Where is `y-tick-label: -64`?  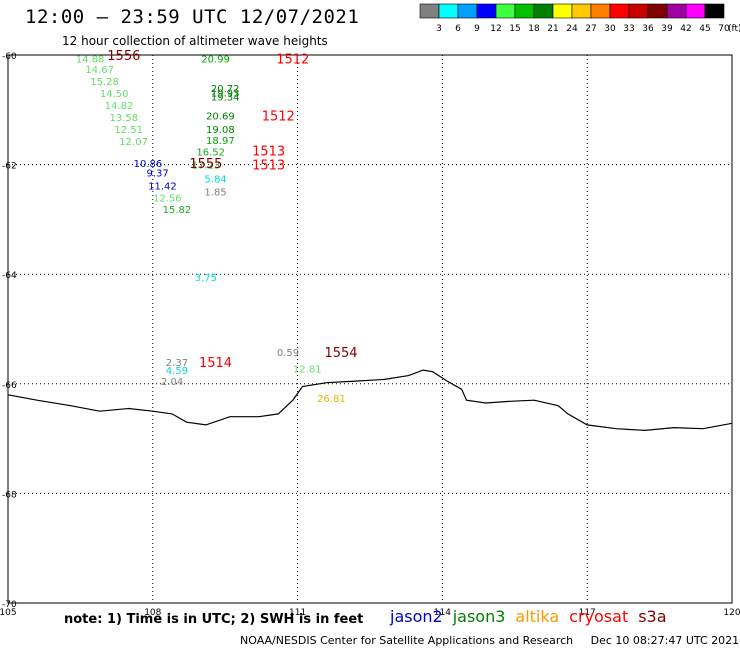
y-tick-label: -64 is located at coordinates (9, 276).